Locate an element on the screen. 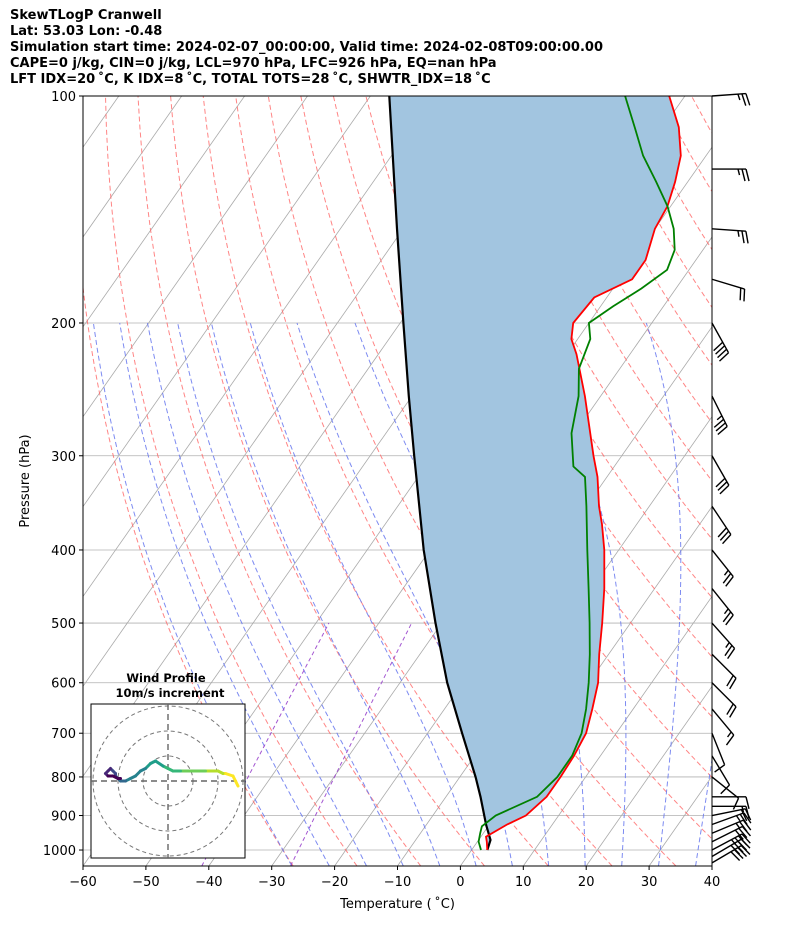  y-tick-label: 300 is located at coordinates (63, 457).